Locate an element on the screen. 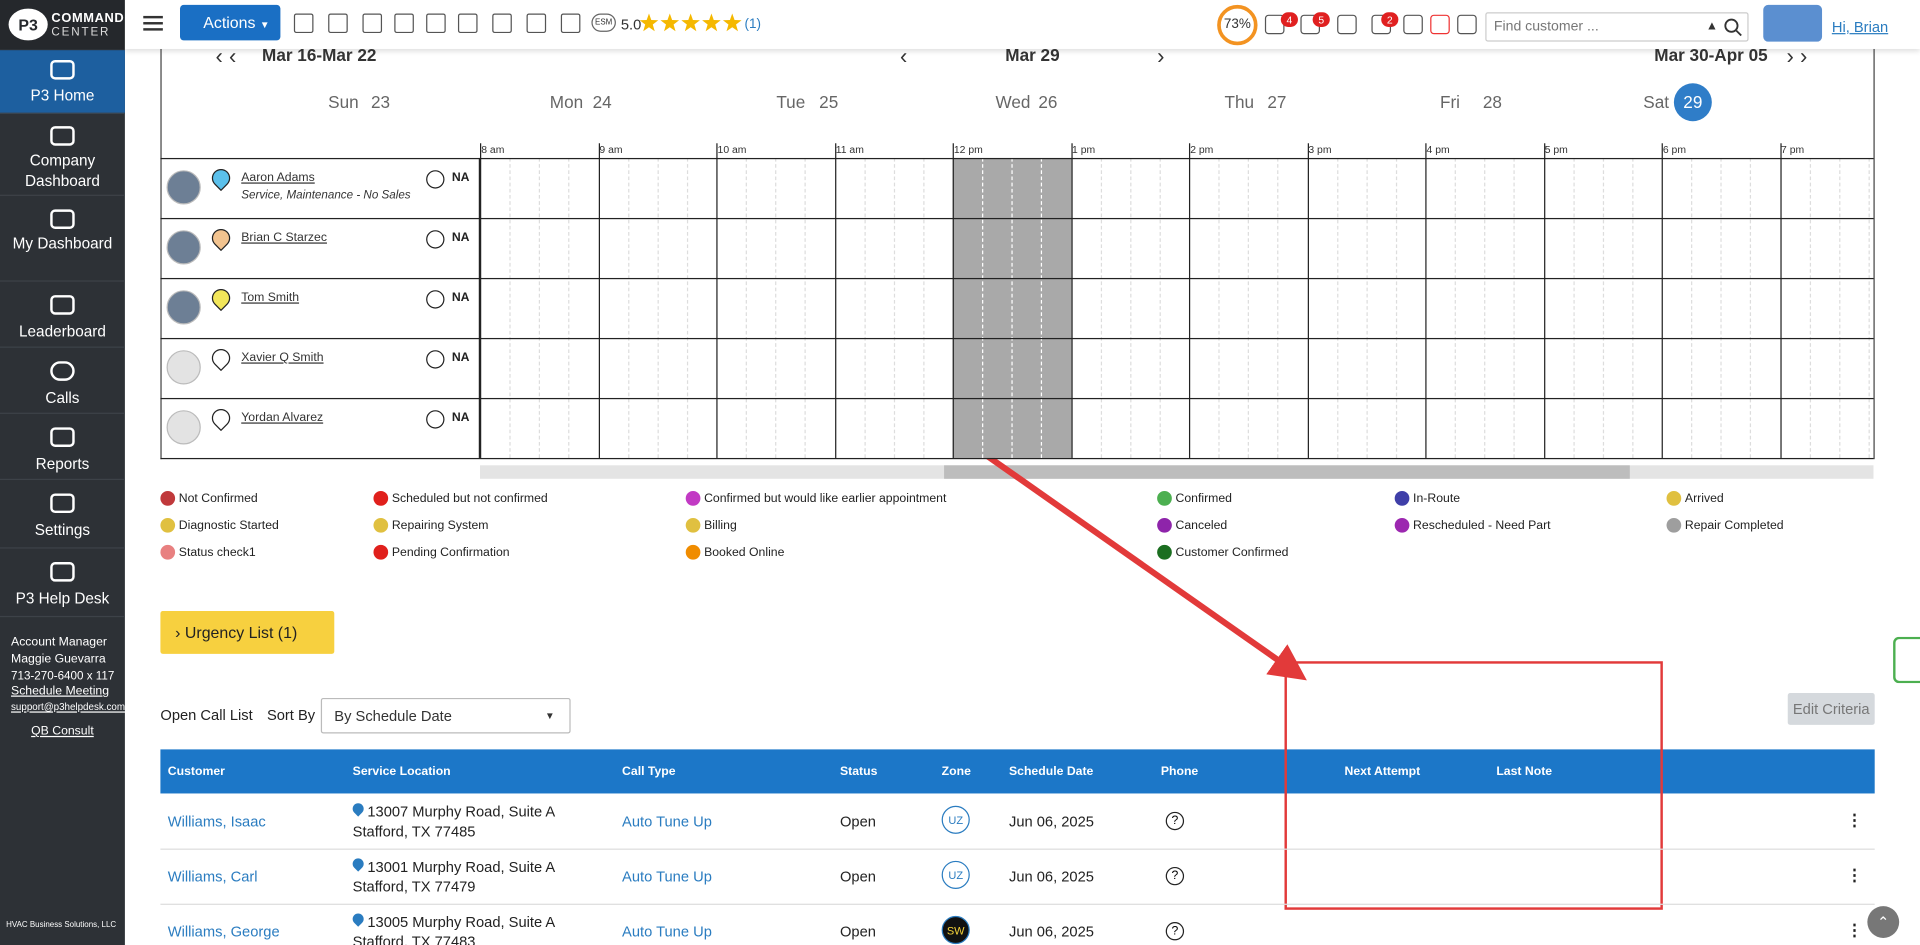 This screenshot has width=1920, height=945. actions-label: Actions is located at coordinates (229, 22).